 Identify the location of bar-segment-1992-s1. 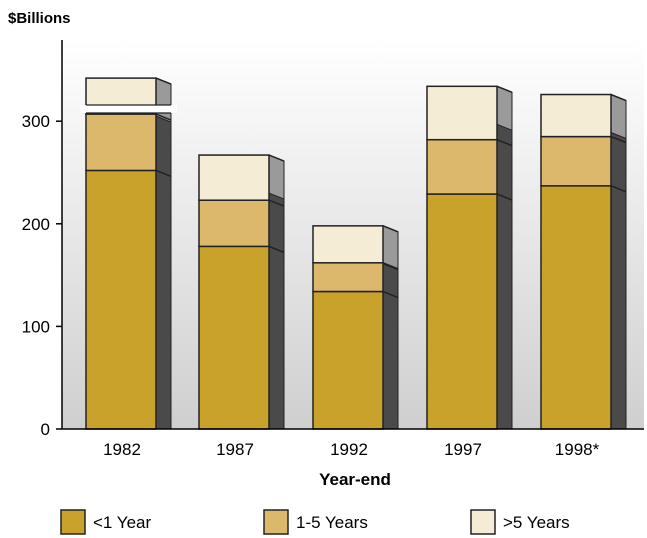
(348, 277).